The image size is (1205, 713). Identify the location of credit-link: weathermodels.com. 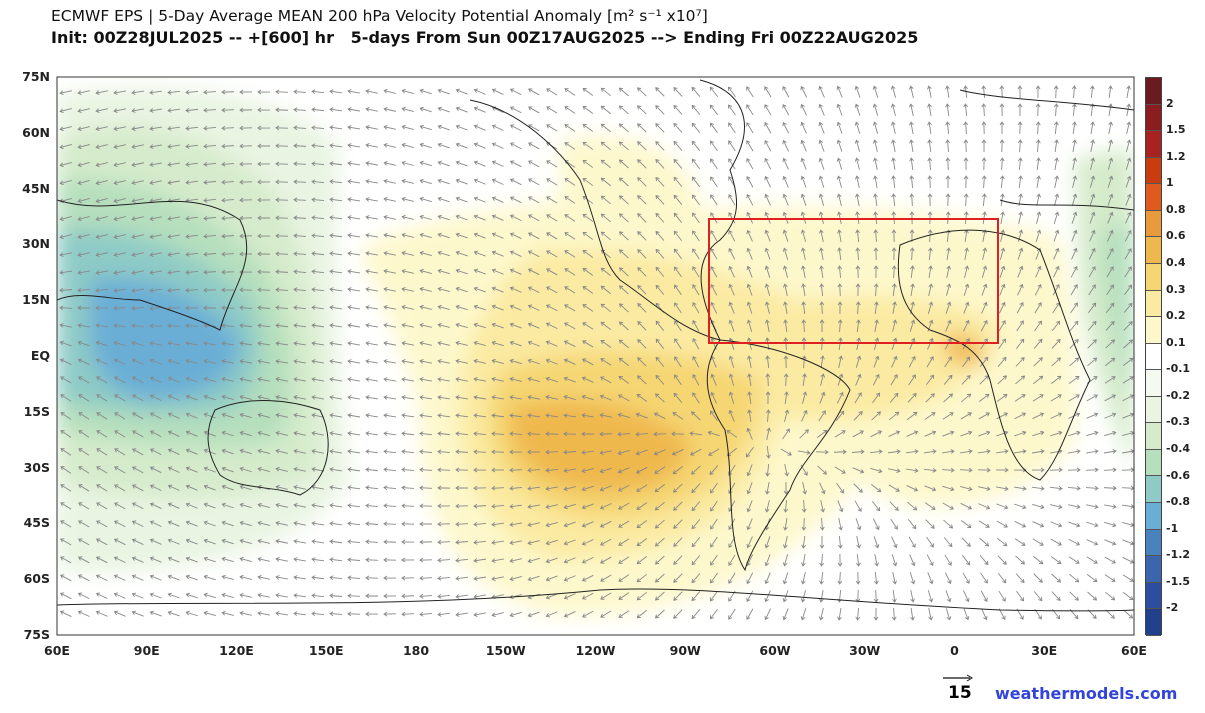
(1086, 693).